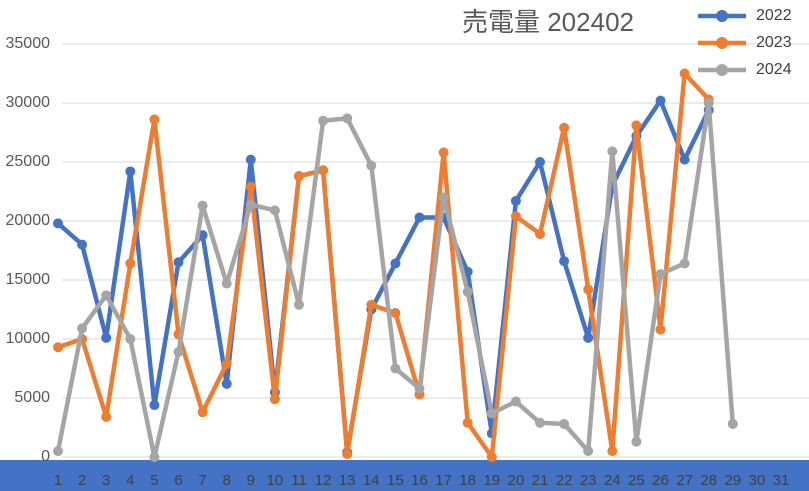  Describe the element at coordinates (28, 161) in the screenshot. I see `y-tick-label: 25000` at that location.